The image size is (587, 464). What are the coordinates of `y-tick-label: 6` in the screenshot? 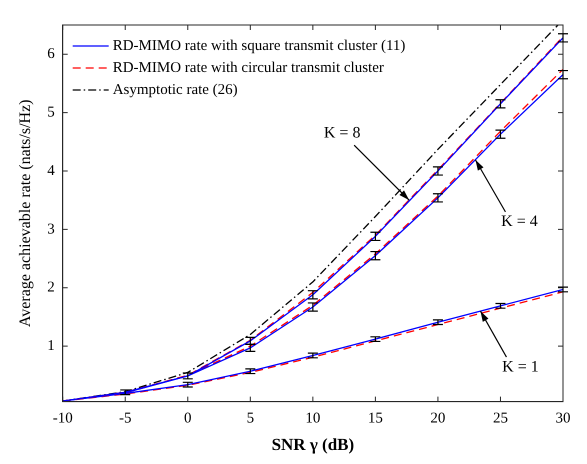 It's located at (51, 54).